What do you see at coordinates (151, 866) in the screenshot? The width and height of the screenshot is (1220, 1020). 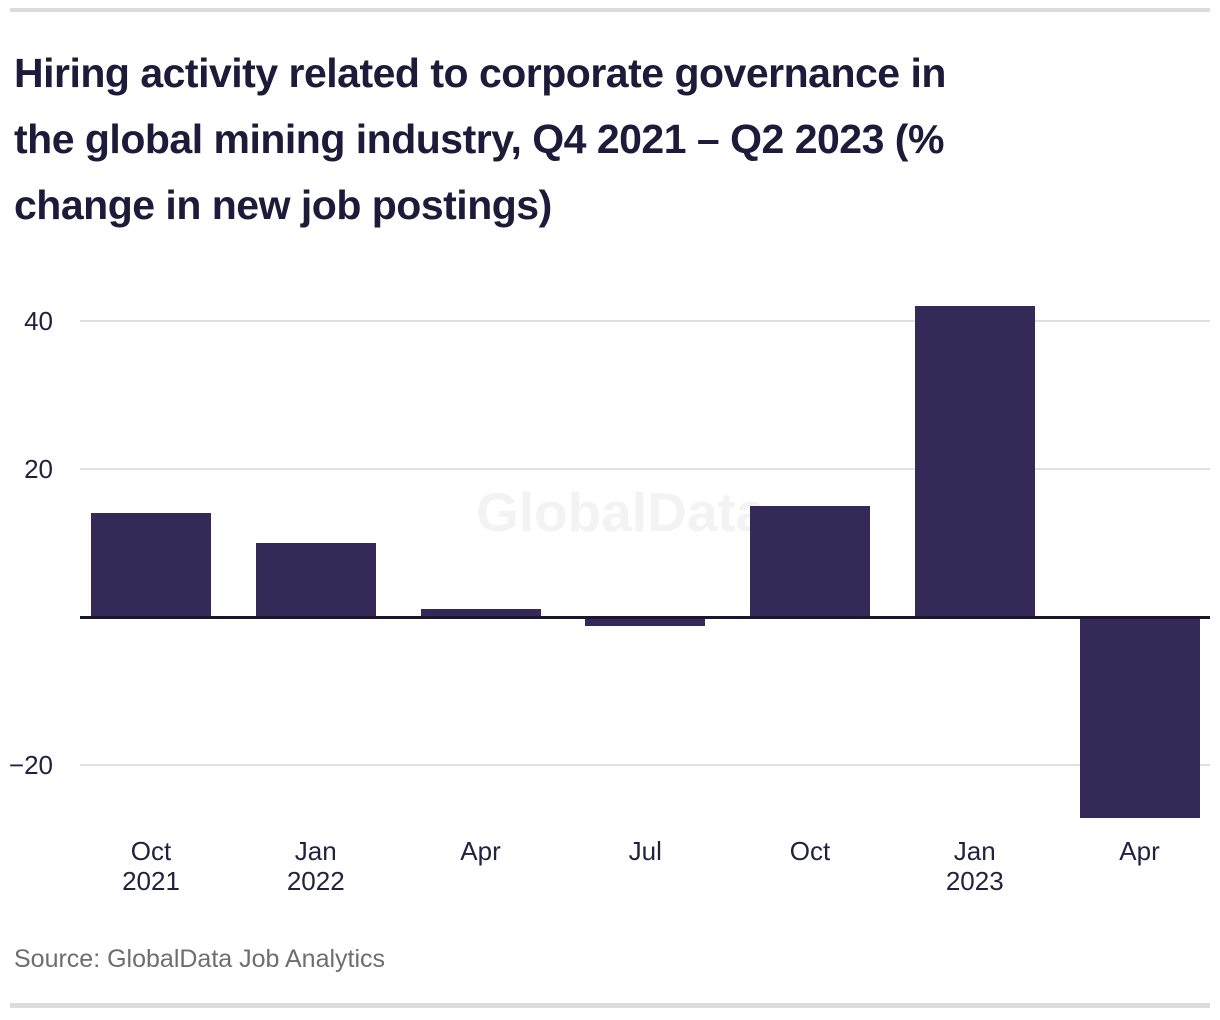 I see `x-tick-label-oct-2021: Oct 2021` at bounding box center [151, 866].